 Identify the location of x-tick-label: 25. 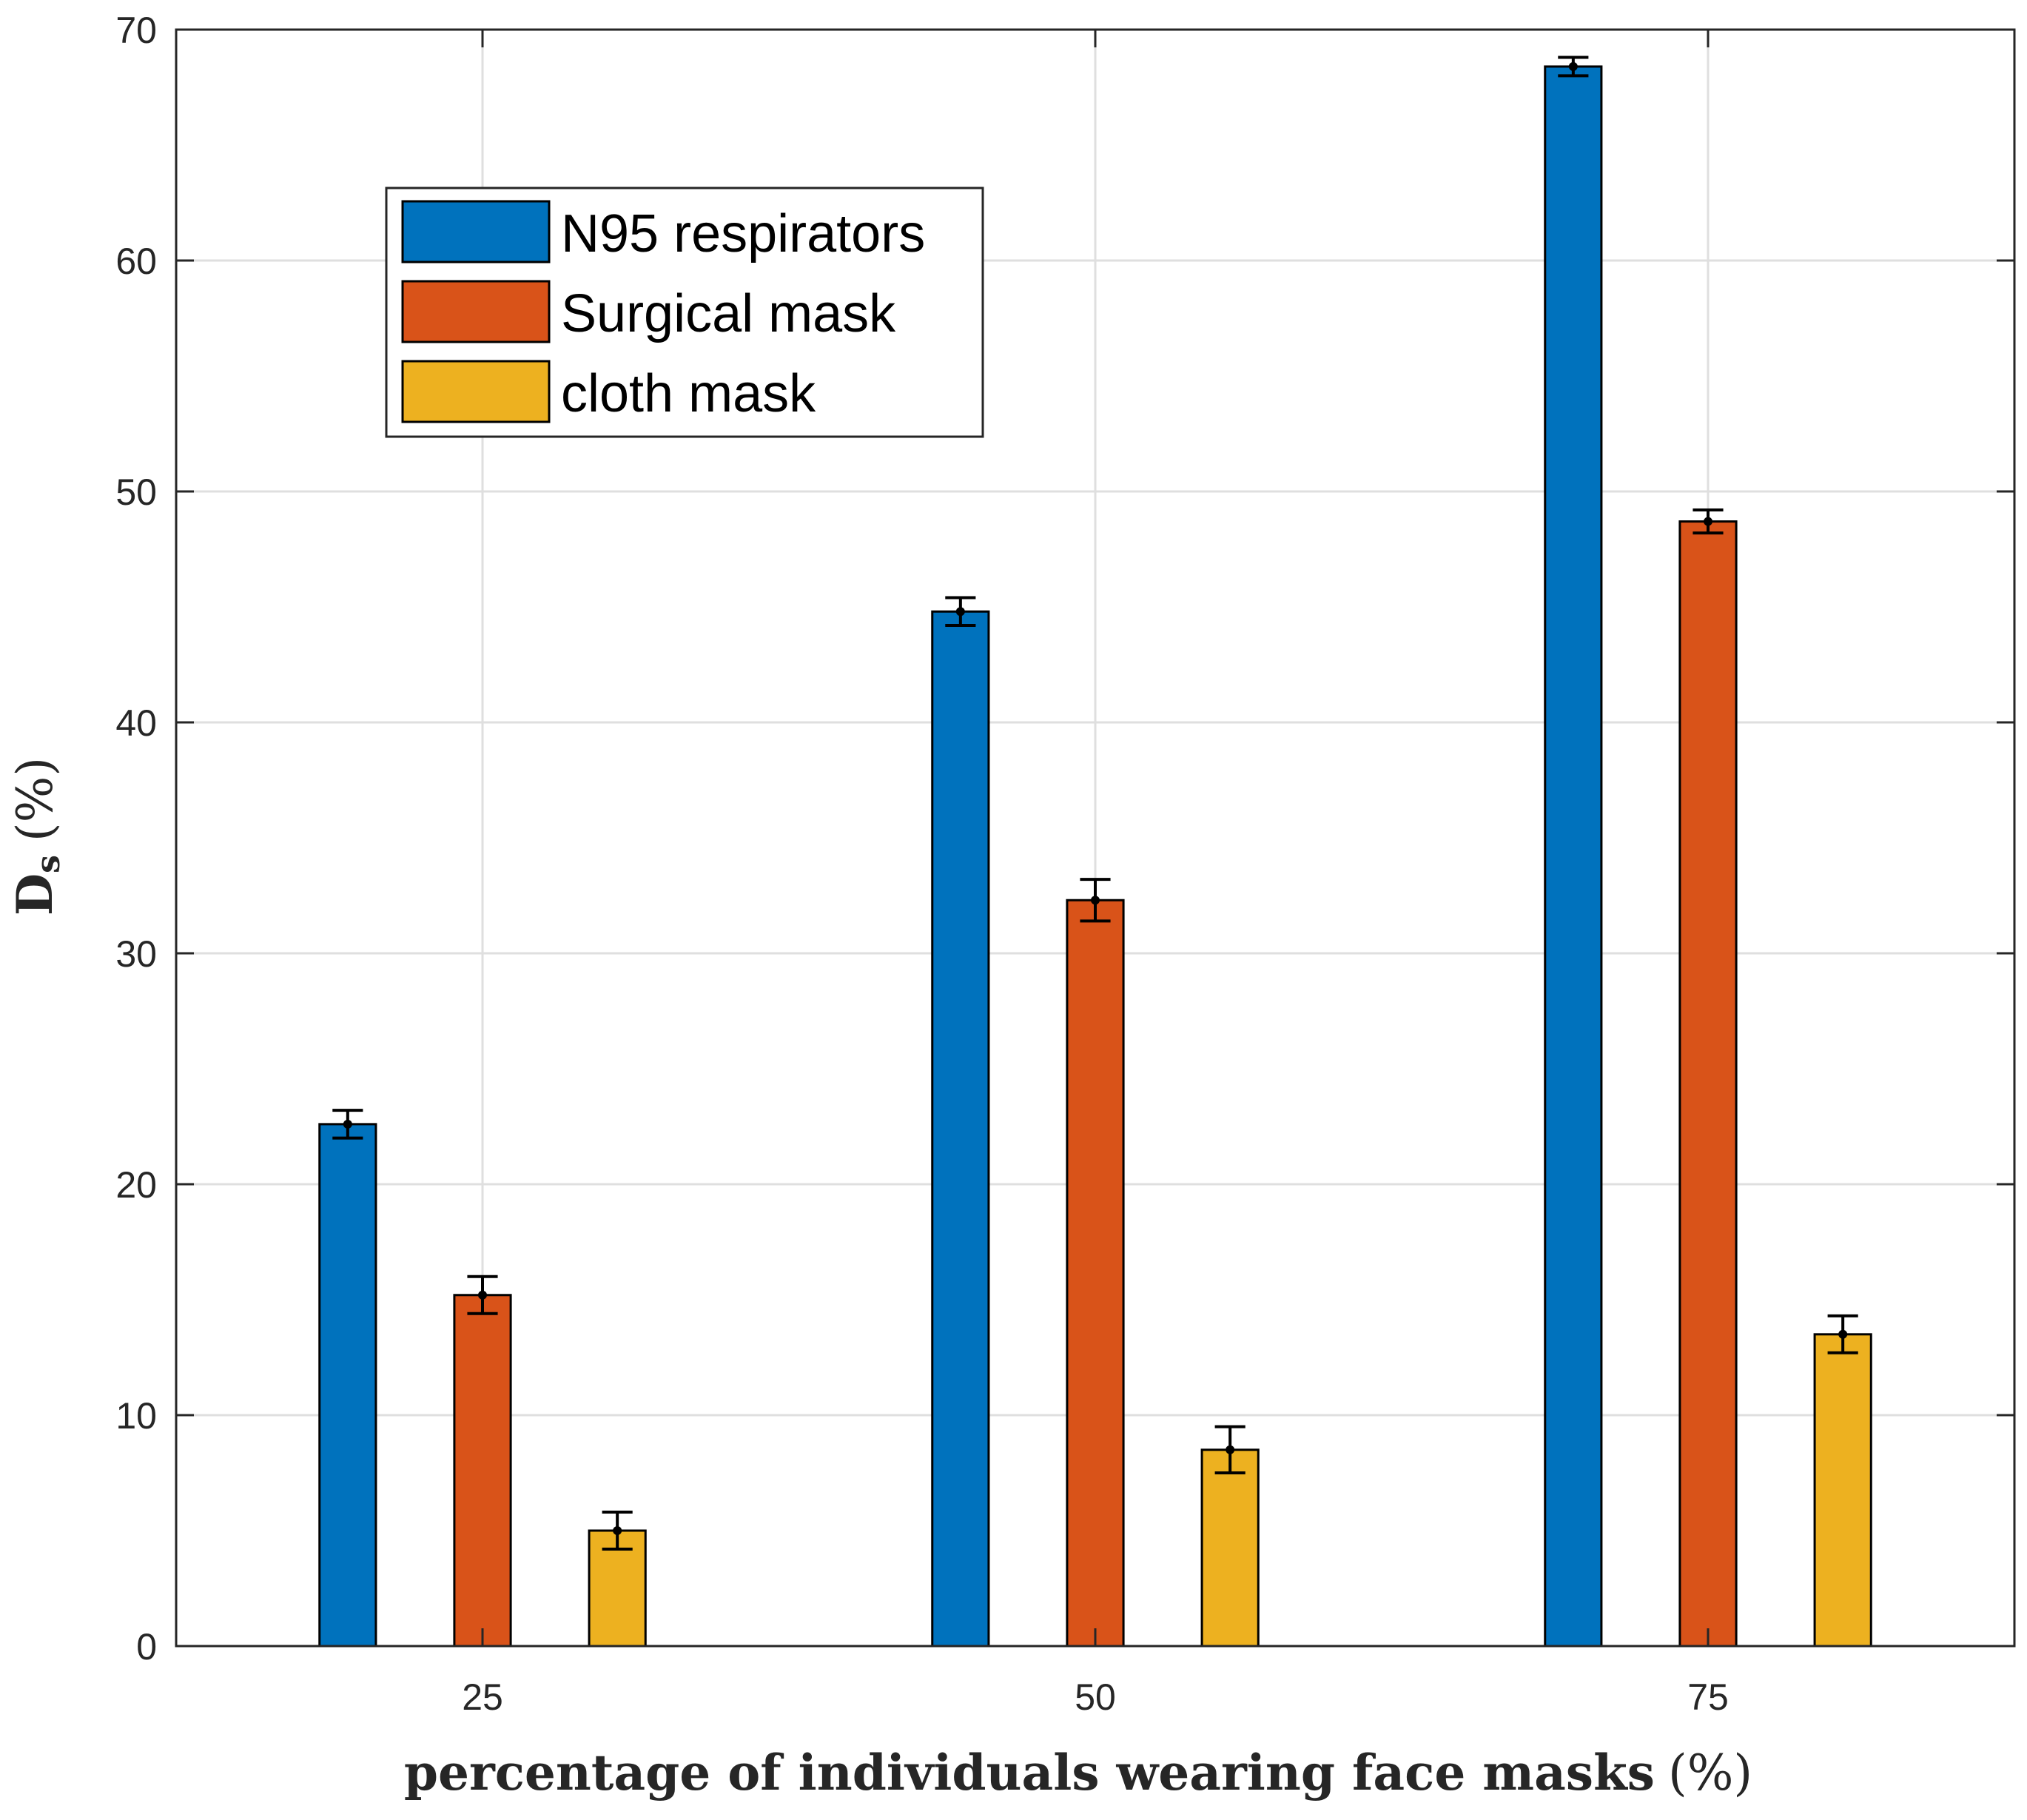
(482, 1697).